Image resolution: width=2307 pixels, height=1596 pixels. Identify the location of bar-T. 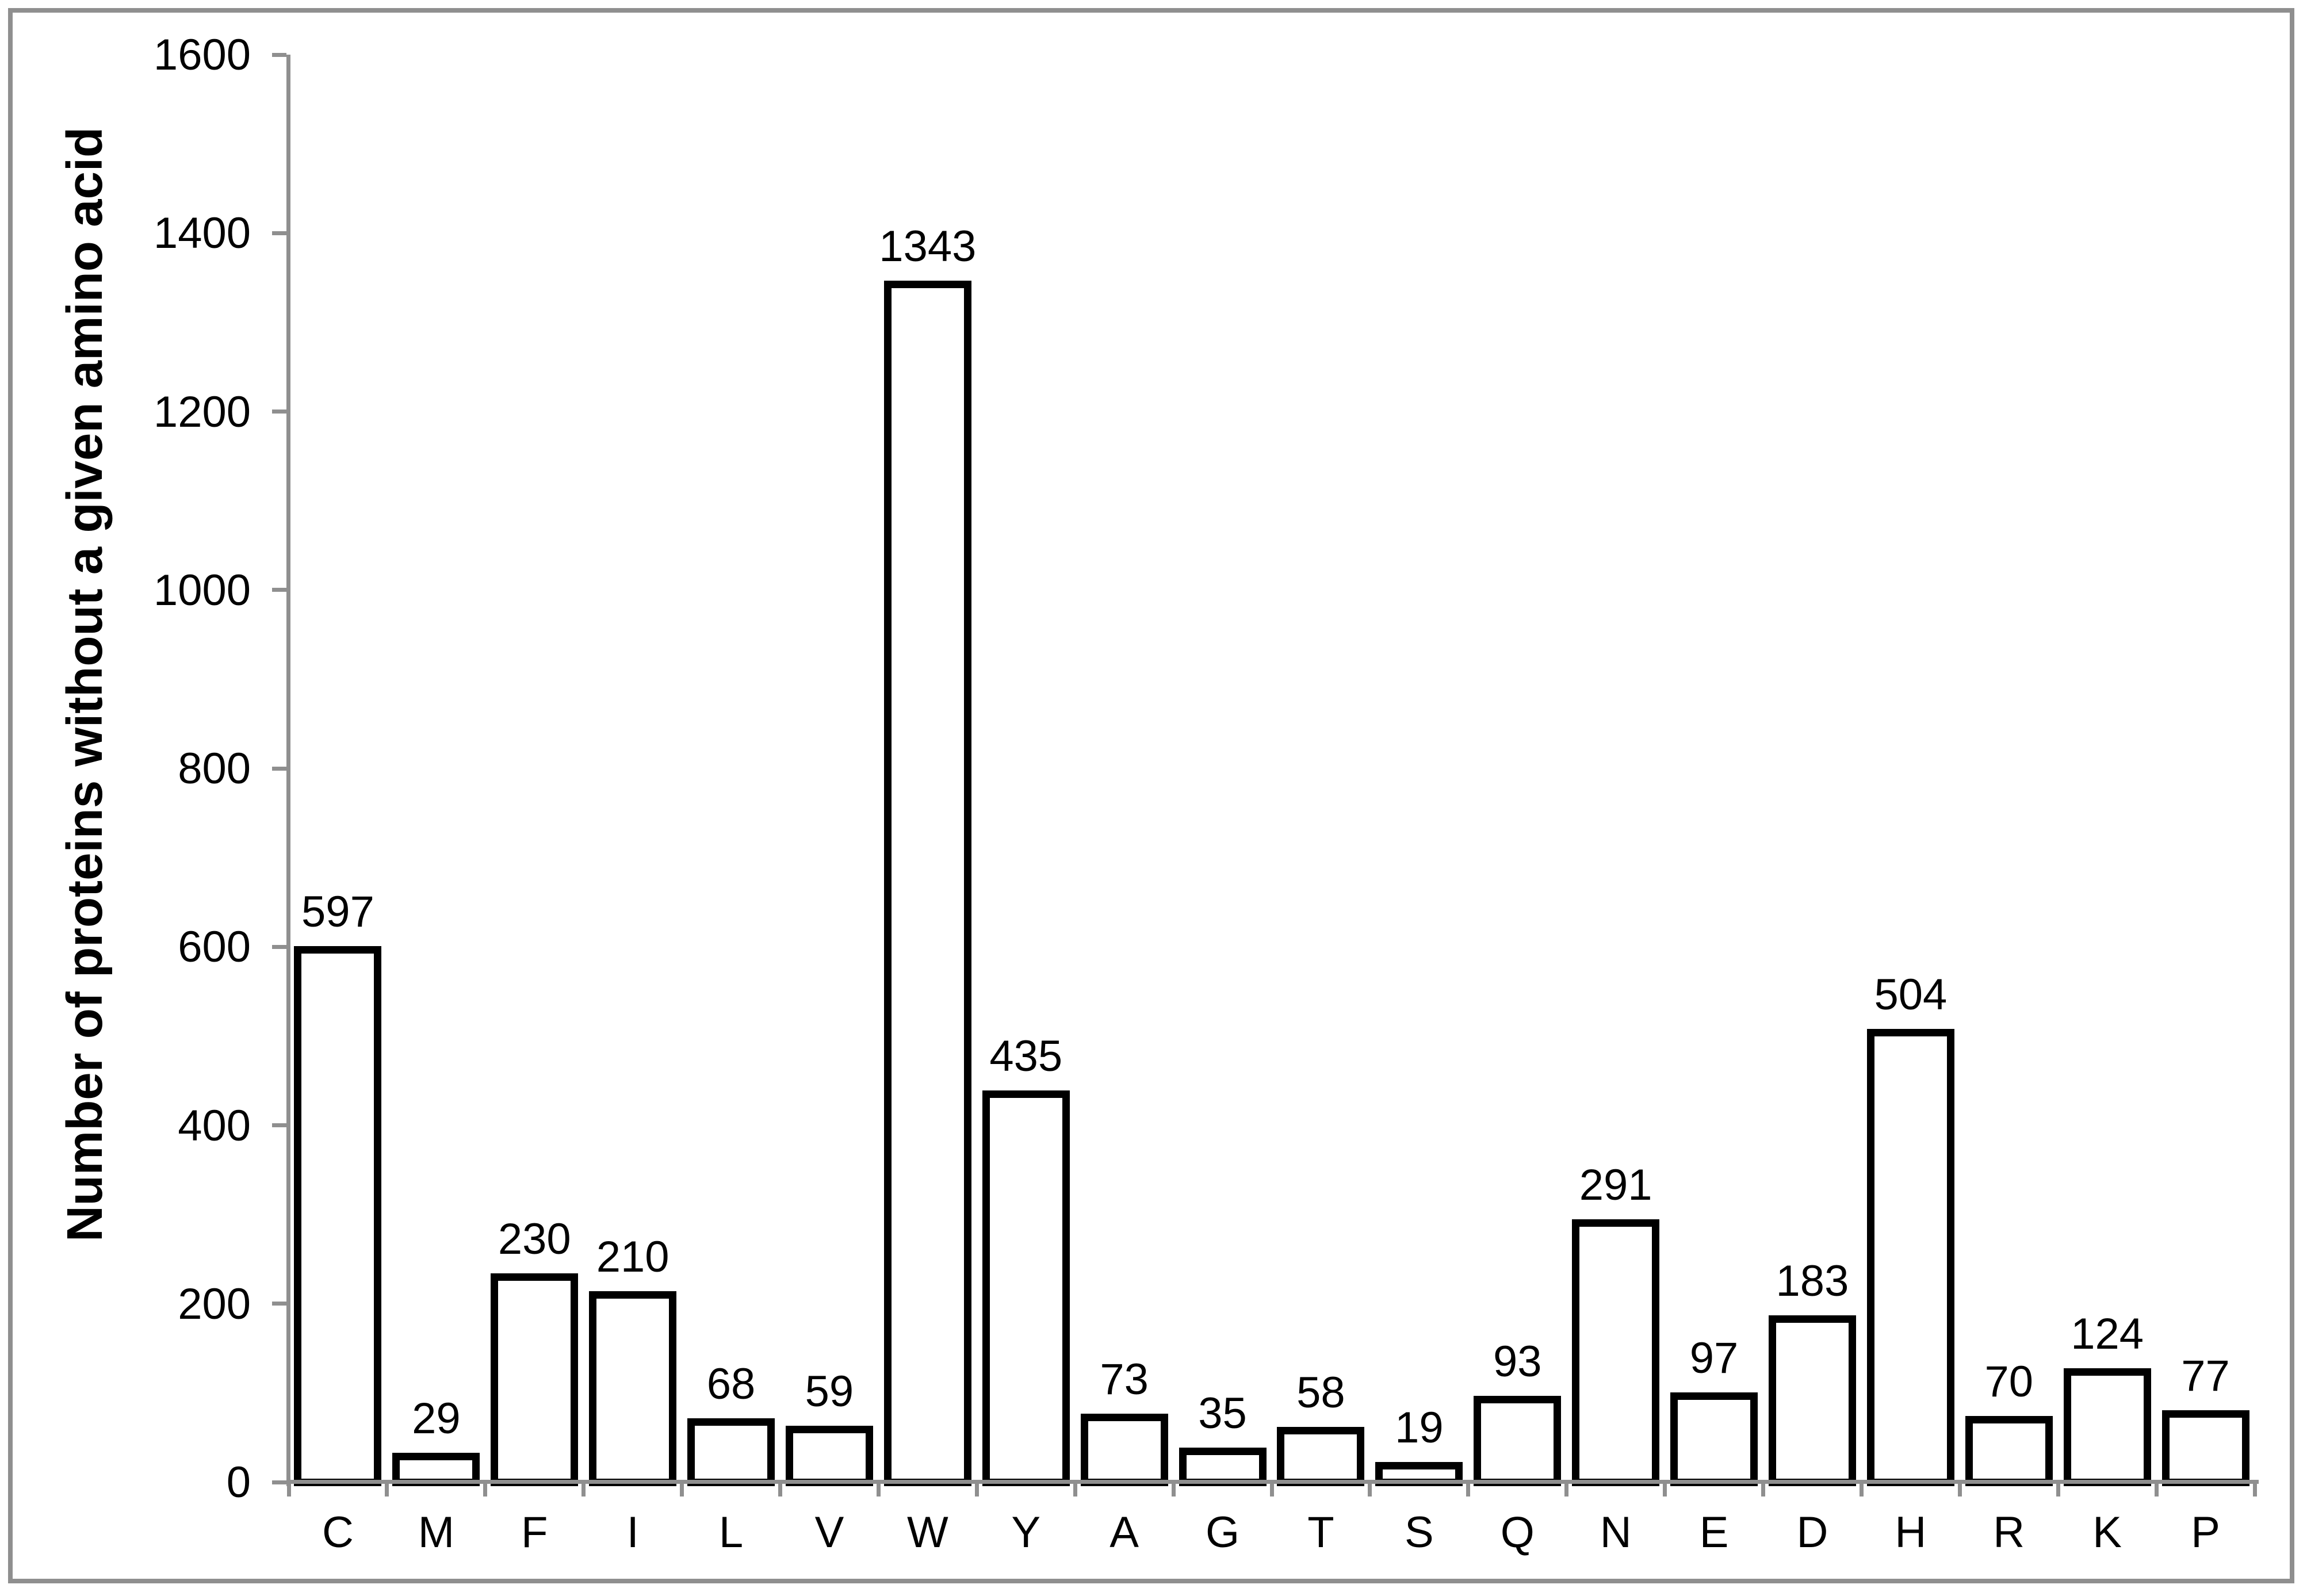
(1321, 1456).